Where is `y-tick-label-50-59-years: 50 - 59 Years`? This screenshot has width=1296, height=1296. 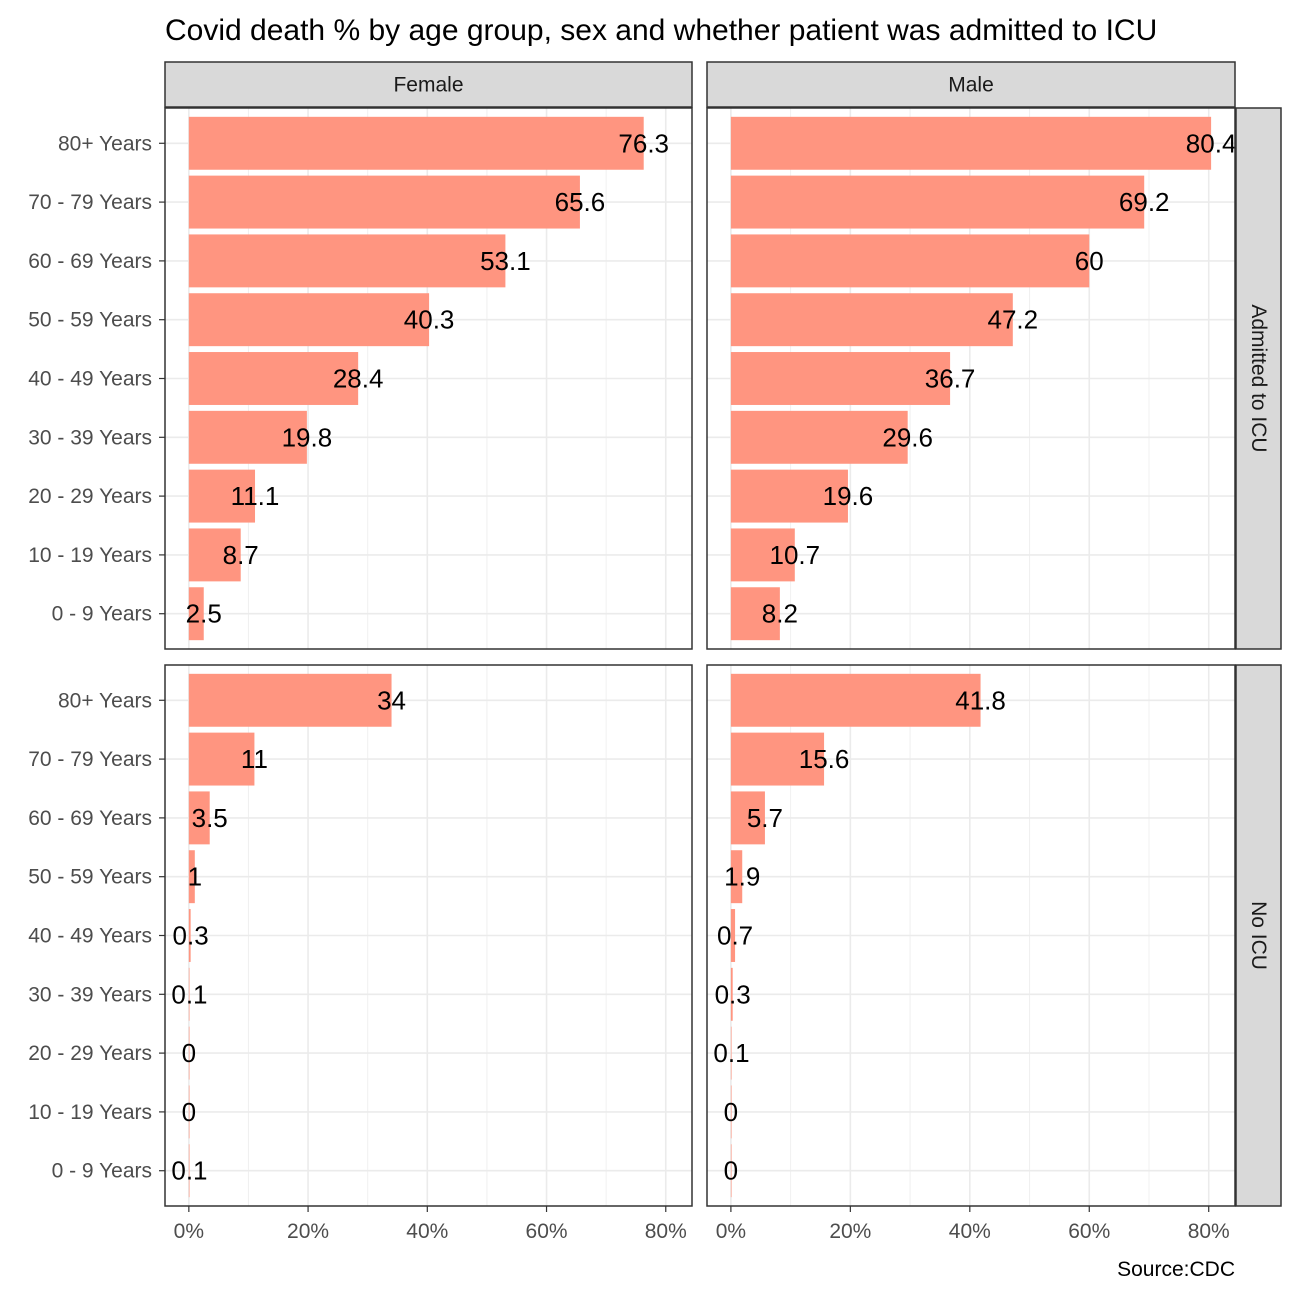 y-tick-label-50-59-years: 50 - 59 Years is located at coordinates (90, 877).